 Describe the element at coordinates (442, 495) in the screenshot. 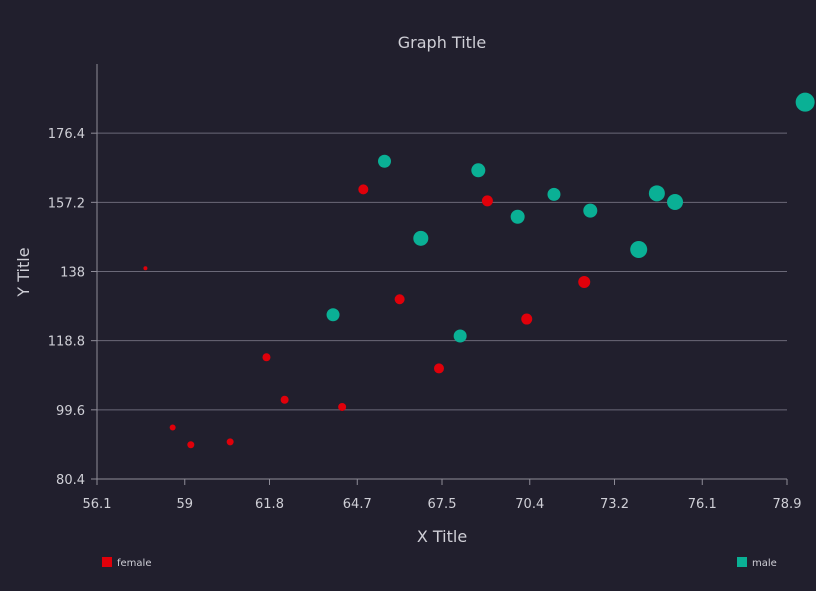

I see `x-axis-ticks: 56.1 59 61.8 64.7 67.5 70.4 73.2 76.1 78.9` at that location.